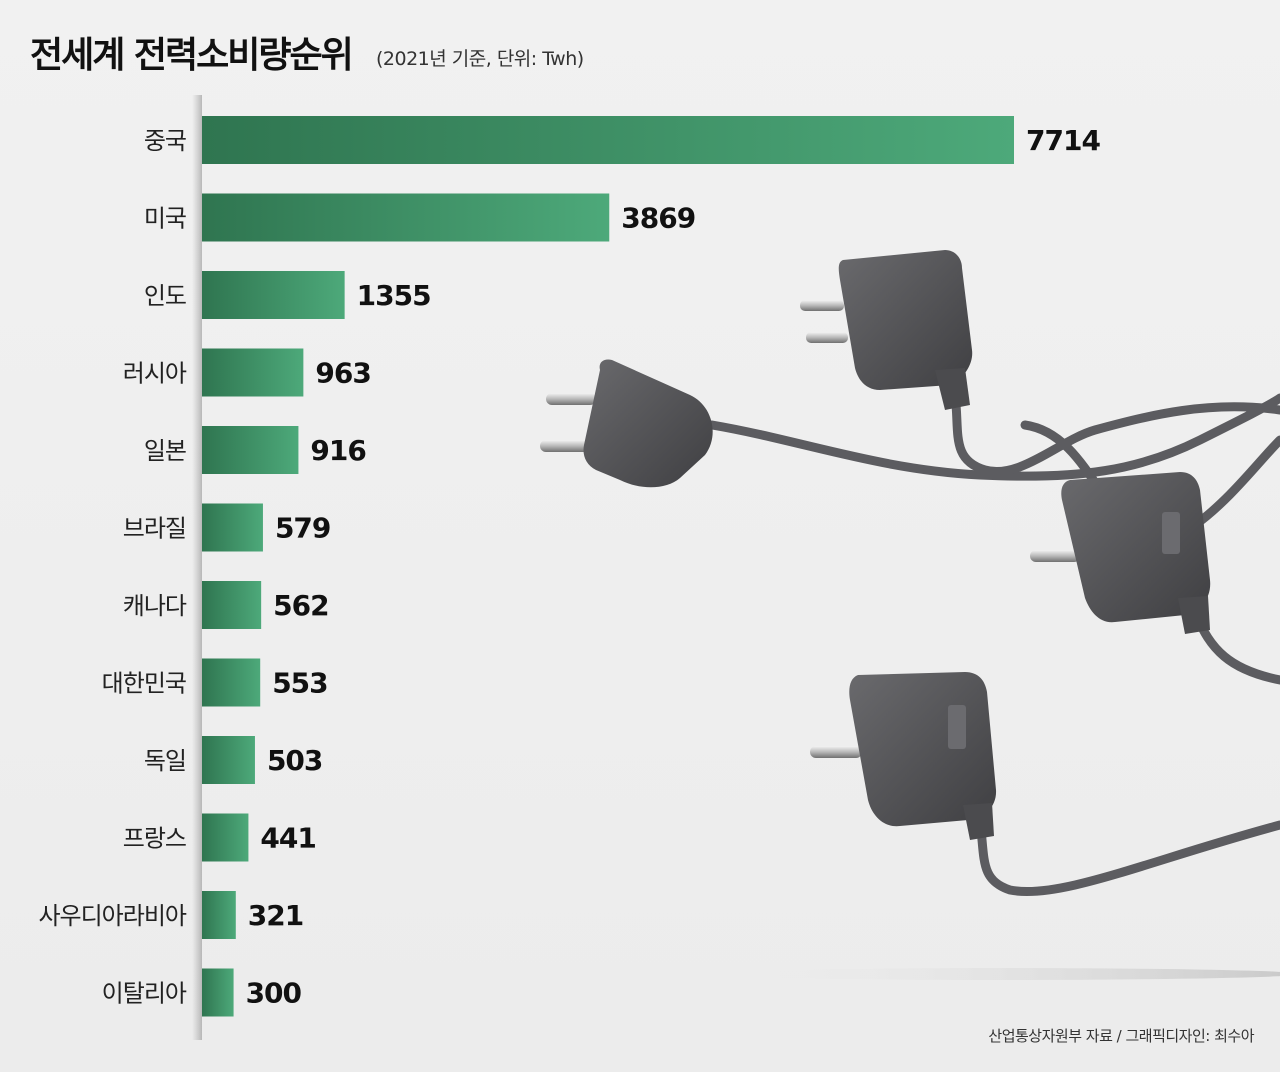 The width and height of the screenshot is (1280, 1072). I want to click on value-label: 1355, so click(394, 295).